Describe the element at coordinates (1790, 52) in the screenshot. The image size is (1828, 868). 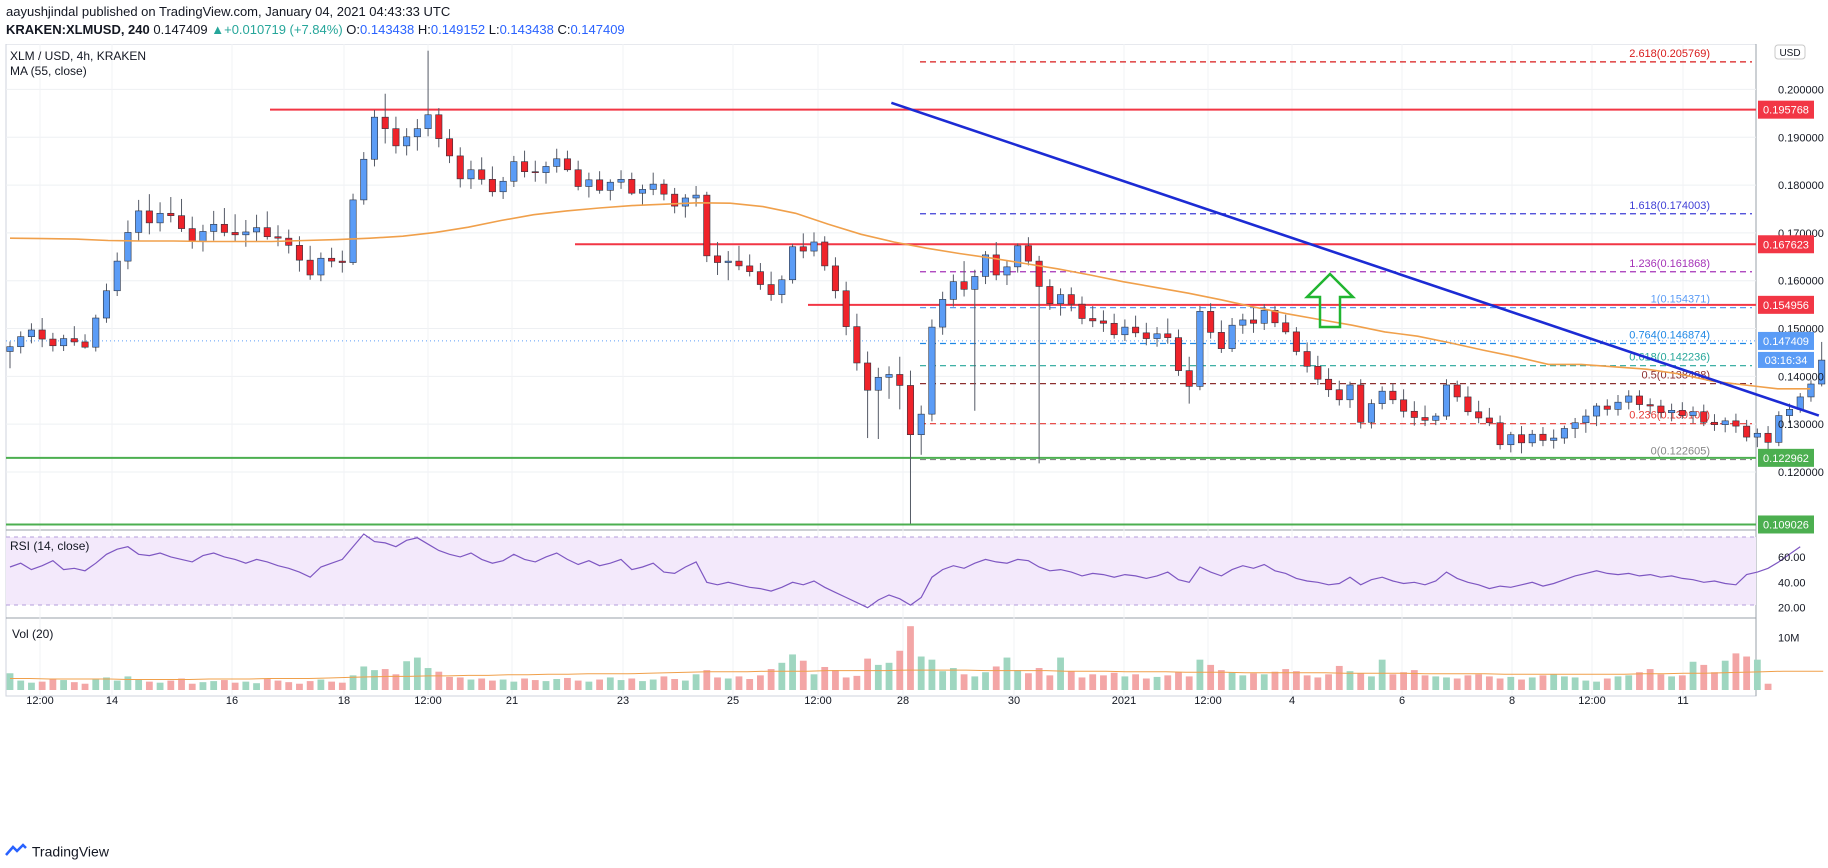
I see `currency-badge` at that location.